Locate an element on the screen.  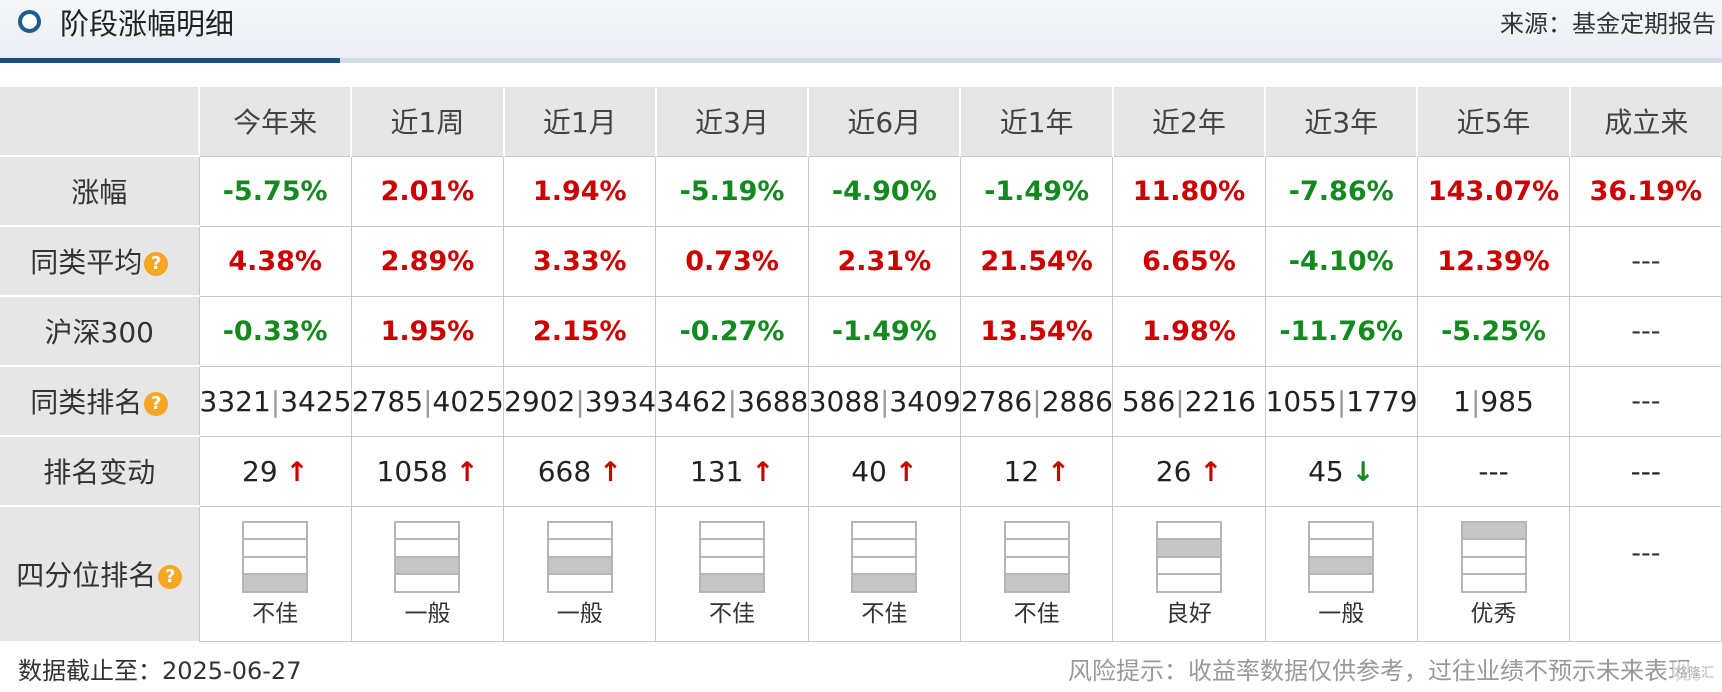
table-cell: 一般 is located at coordinates (1341, 573).